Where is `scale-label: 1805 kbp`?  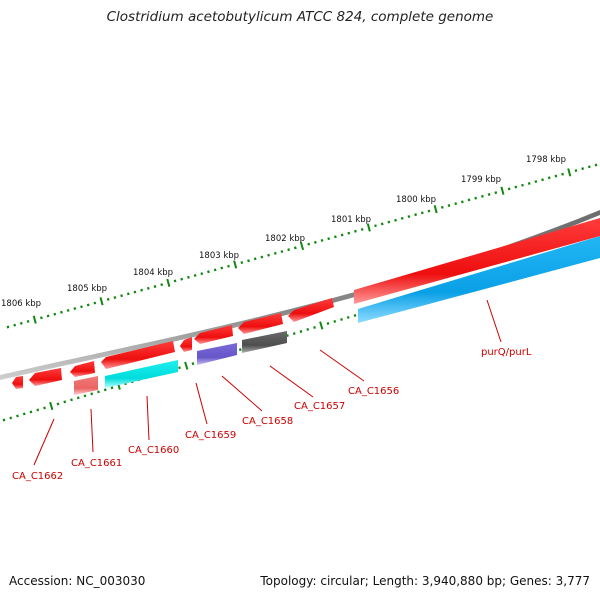
scale-label: 1805 kbp is located at coordinates (87, 289).